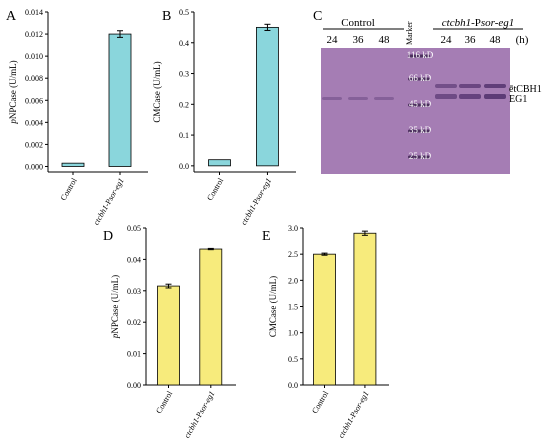 The width and height of the screenshot is (550, 442). I want to click on y-tick-label: 3.0, so click(293, 228).